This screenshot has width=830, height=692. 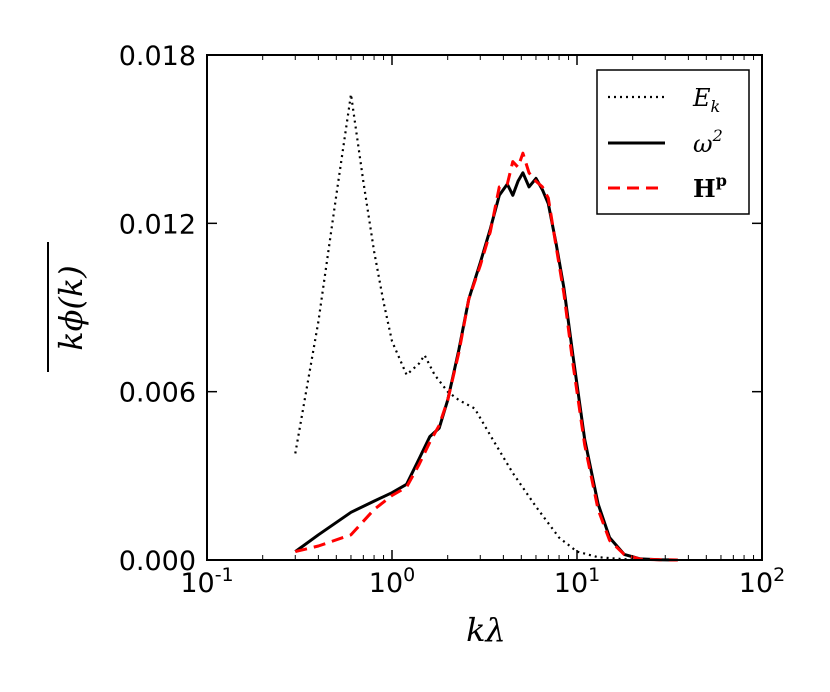 What do you see at coordinates (486, 630) in the screenshot?
I see `x-axis-label: kλ` at bounding box center [486, 630].